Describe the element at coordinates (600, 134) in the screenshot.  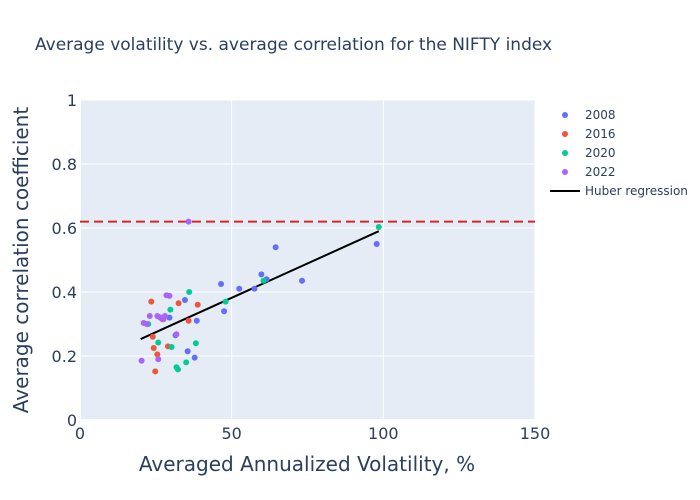
I see `legend-label-2016: 2016` at that location.